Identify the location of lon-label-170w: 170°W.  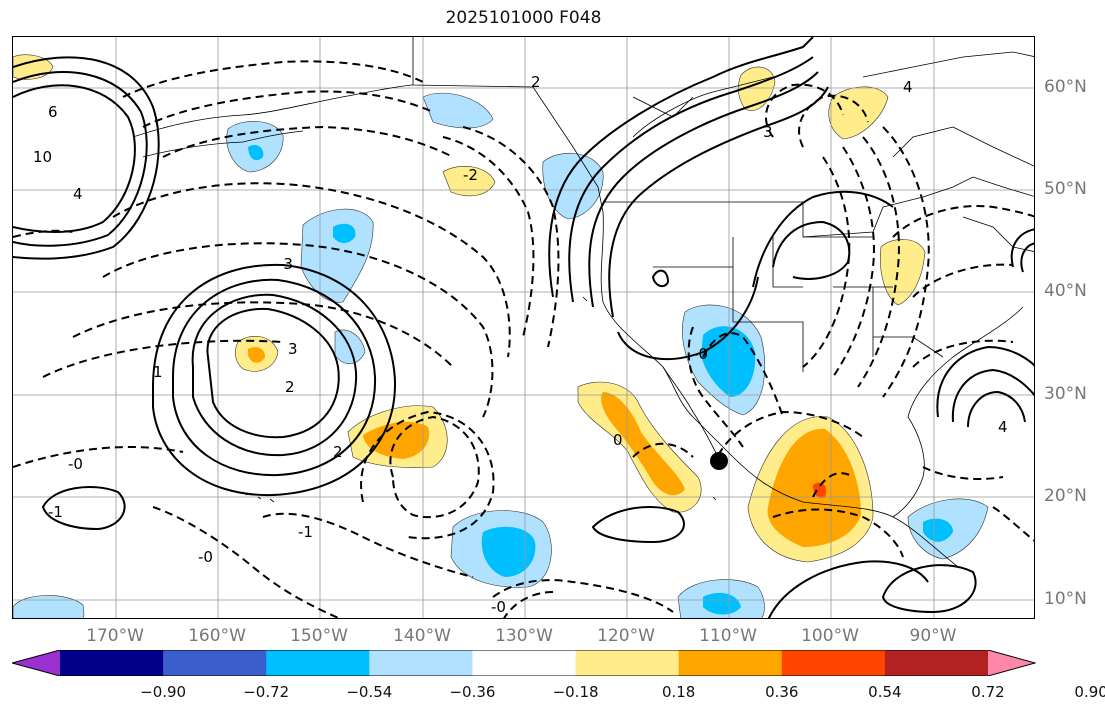
(115, 636).